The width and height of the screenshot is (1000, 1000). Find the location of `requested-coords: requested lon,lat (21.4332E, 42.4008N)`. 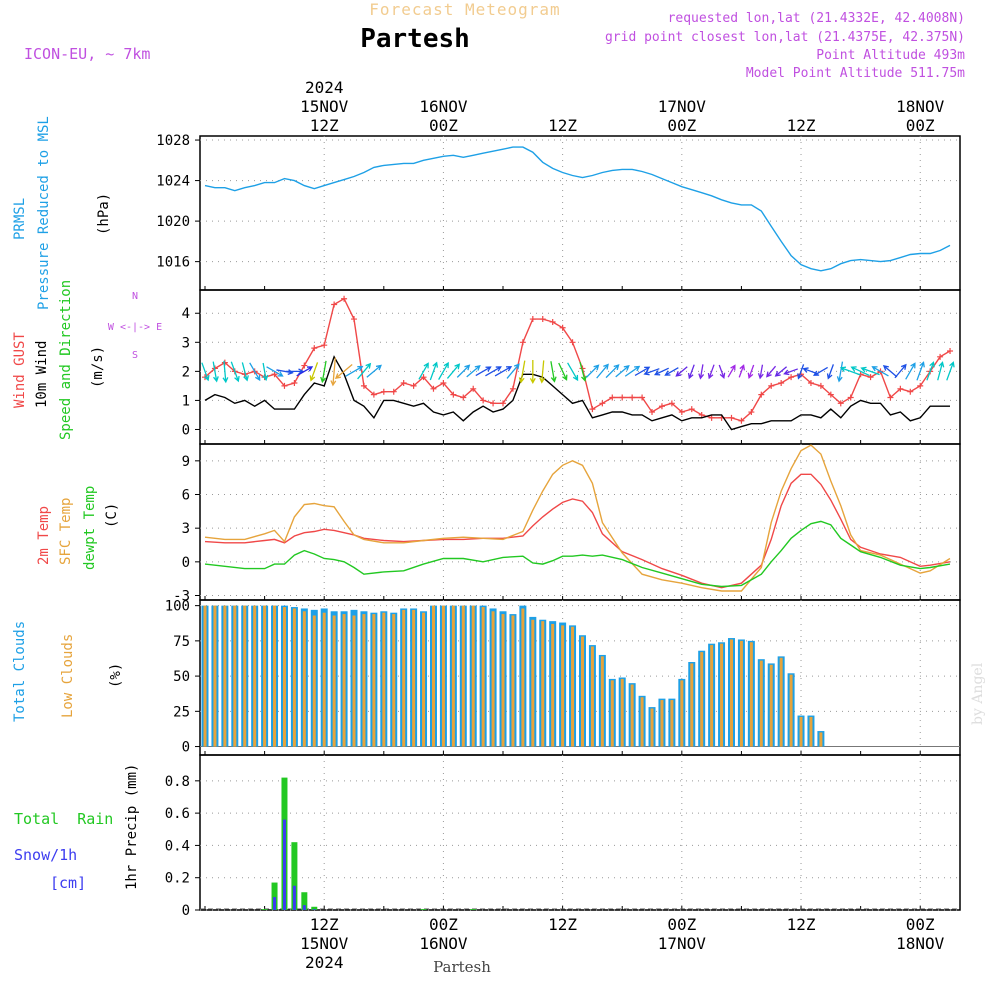

requested-coords: requested lon,lat (21.4332E, 42.4008N) is located at coordinates (816, 18).